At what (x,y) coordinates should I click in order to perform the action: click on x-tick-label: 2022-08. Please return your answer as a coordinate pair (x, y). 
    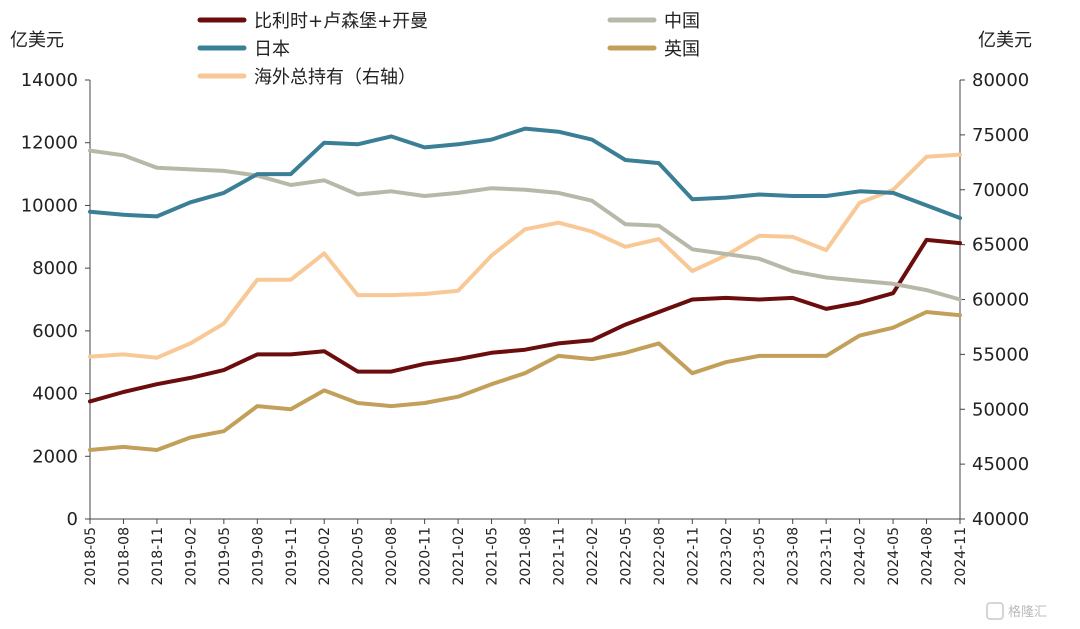
    Looking at the image, I should click on (660, 556).